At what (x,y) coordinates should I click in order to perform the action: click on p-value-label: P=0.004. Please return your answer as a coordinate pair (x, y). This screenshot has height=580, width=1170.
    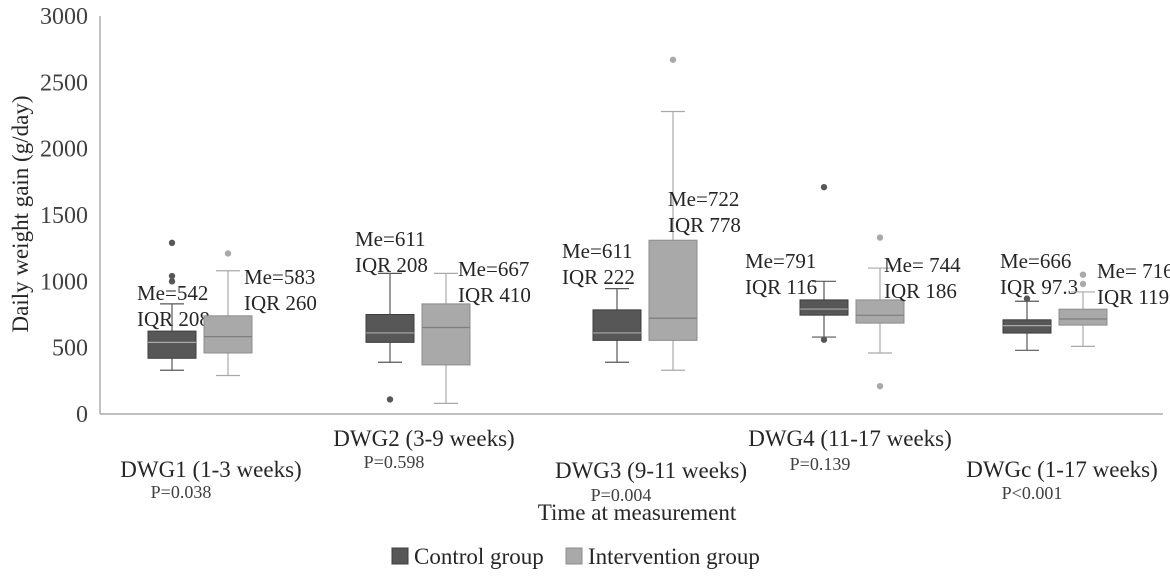
    Looking at the image, I should click on (621, 495).